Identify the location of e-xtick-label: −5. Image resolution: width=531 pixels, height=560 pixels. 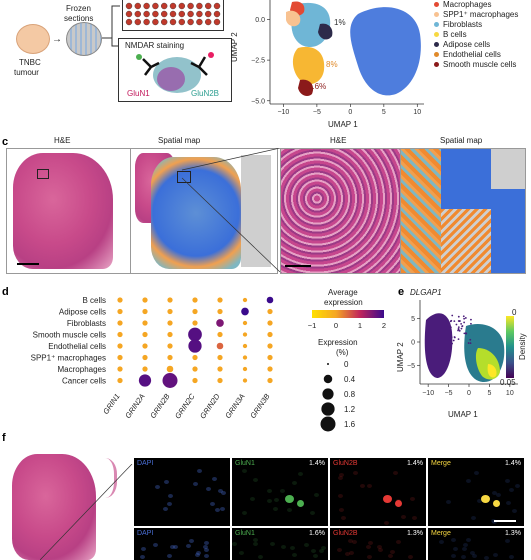
(449, 393).